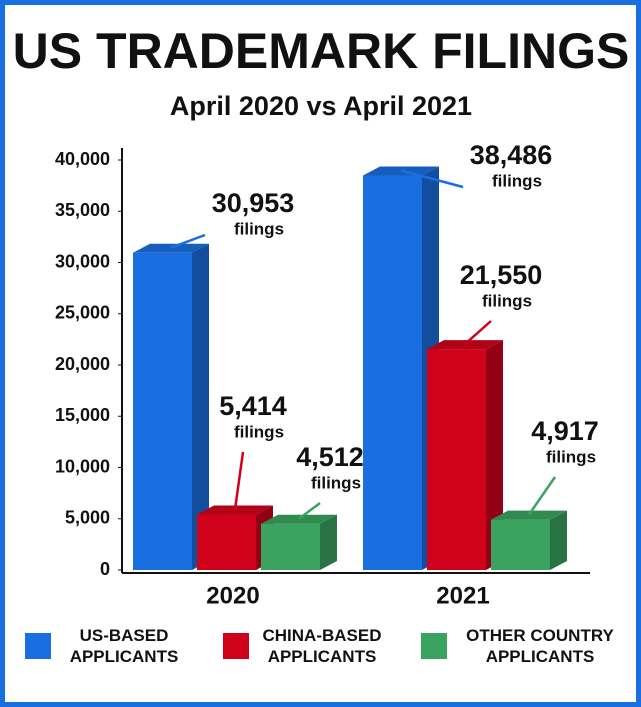  Describe the element at coordinates (82, 364) in the screenshot. I see `y-tick-label: 20,000` at that location.